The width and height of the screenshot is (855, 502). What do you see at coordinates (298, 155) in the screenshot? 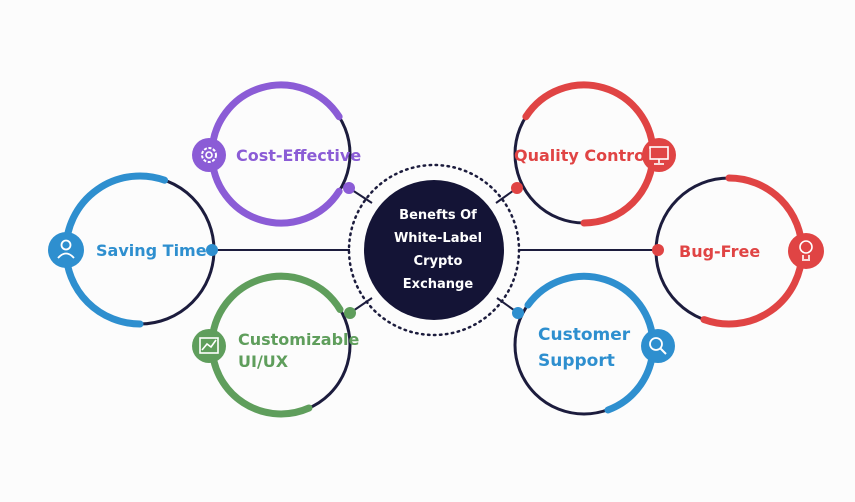
I see `label-cost-effective: Cost-Effective` at bounding box center [298, 155].